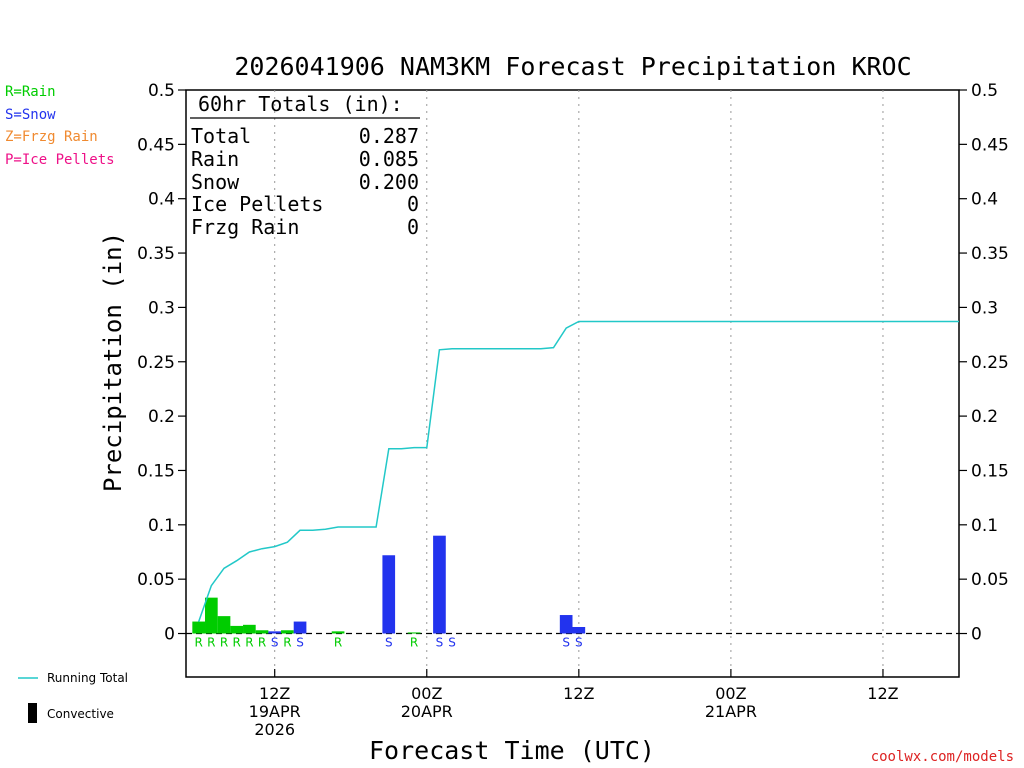 The image size is (1024, 768). Describe the element at coordinates (156, 145) in the screenshot. I see `y-tick-label-left: 0.45` at that location.